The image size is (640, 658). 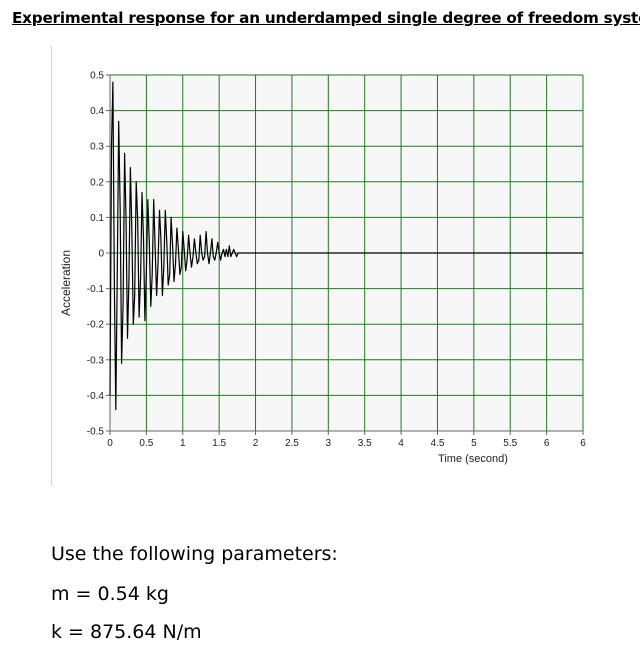 I want to click on x-tick-label: 4.5, so click(x=438, y=443).